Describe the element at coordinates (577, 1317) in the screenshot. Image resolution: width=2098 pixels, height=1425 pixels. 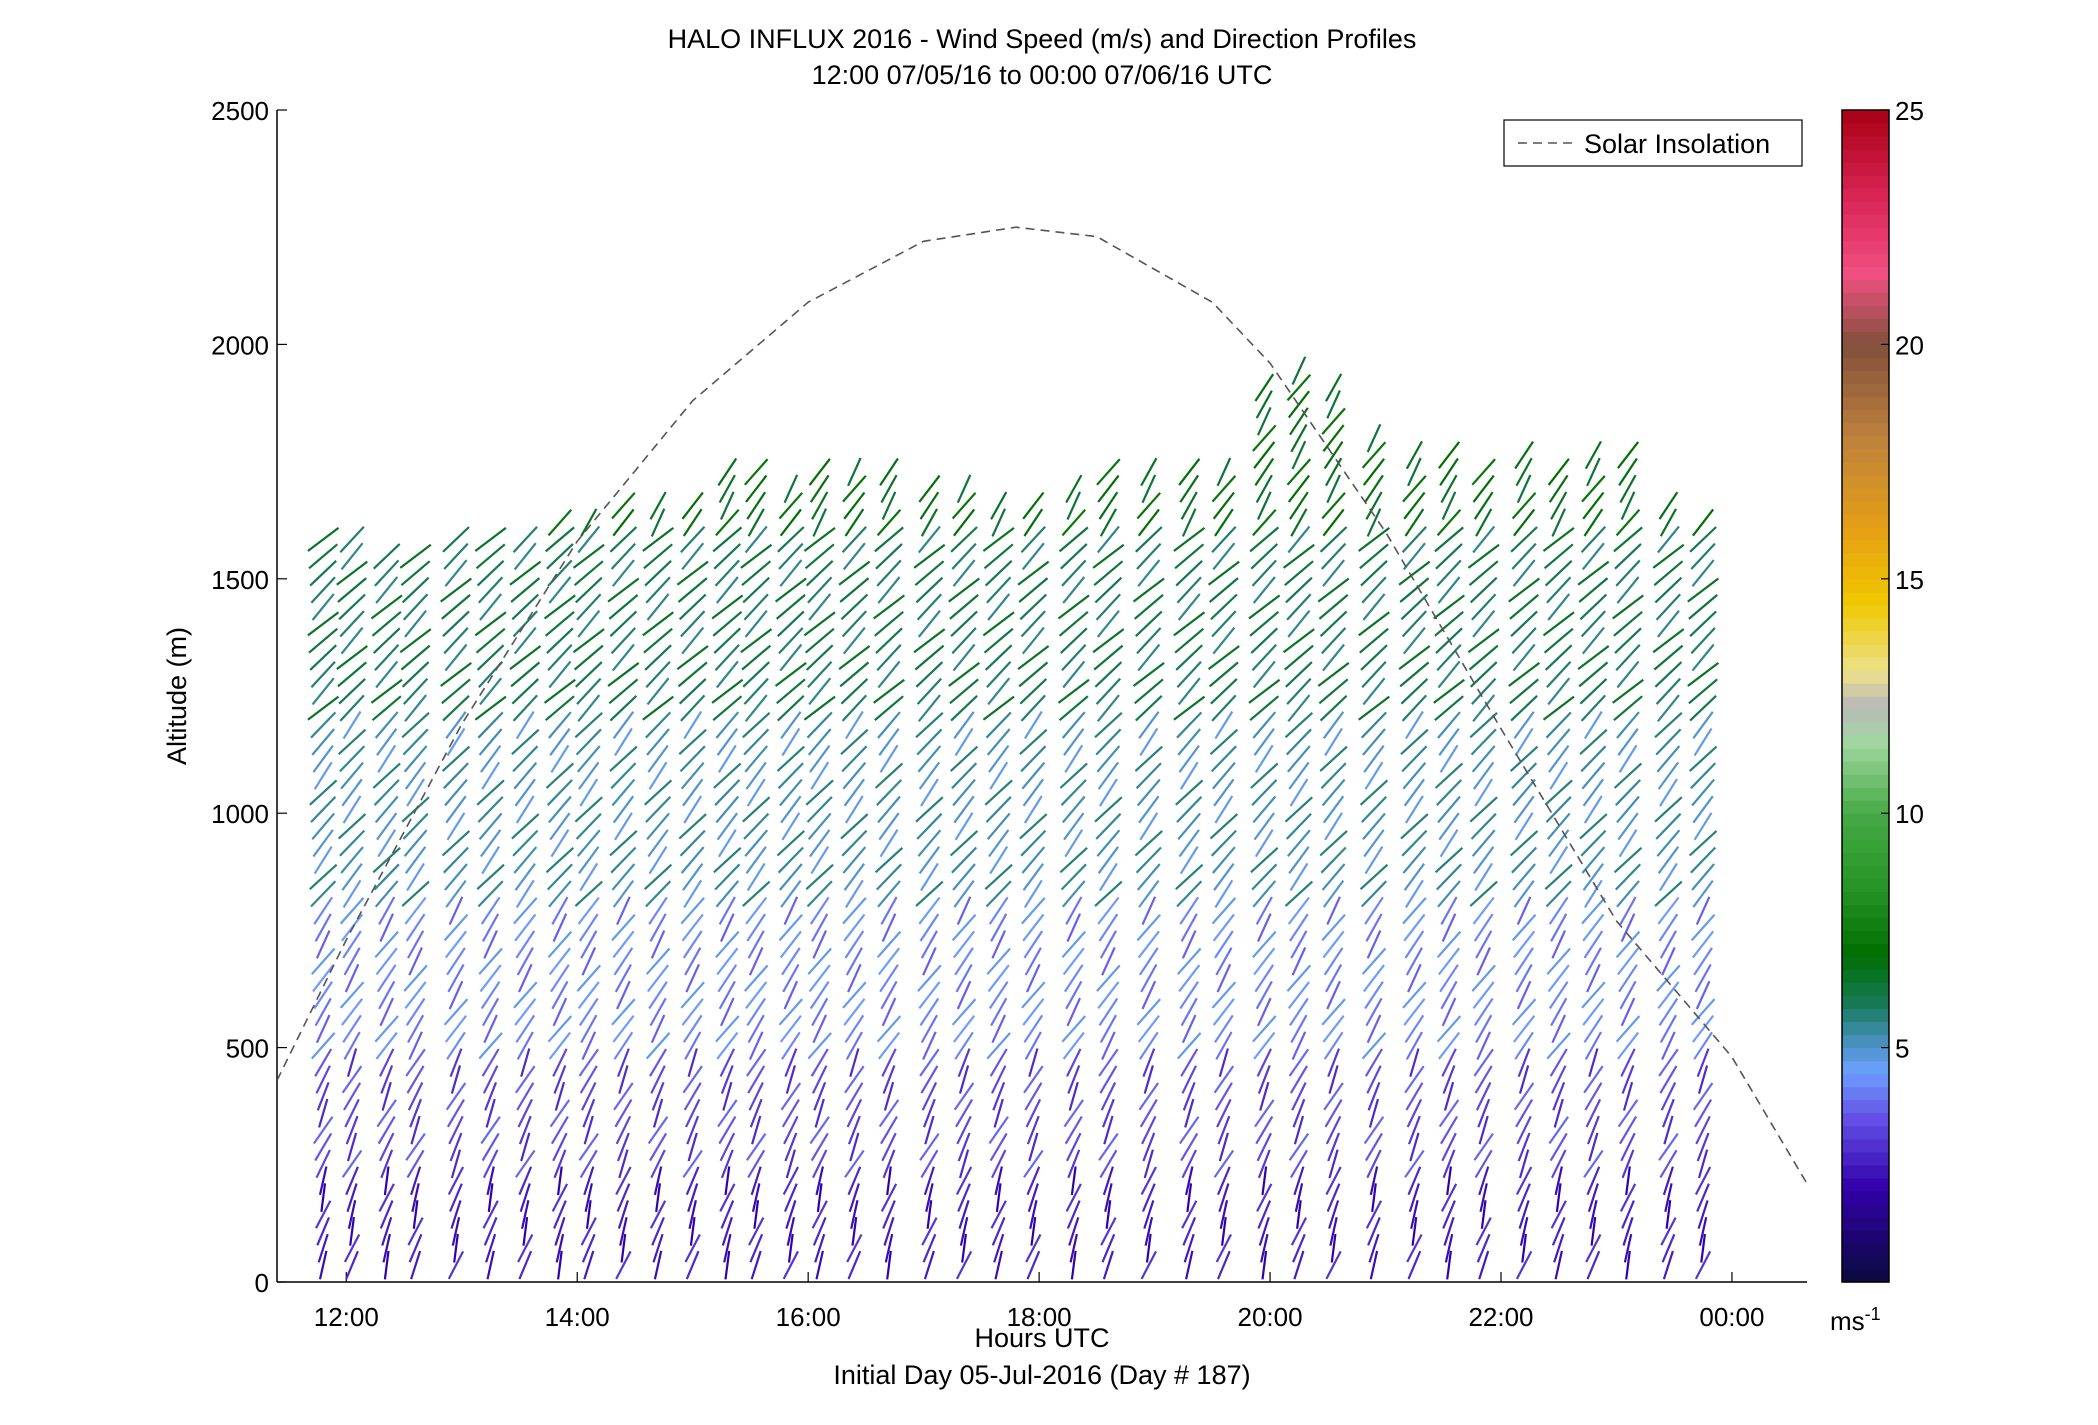
I see `x-tick-label: 14:00` at that location.